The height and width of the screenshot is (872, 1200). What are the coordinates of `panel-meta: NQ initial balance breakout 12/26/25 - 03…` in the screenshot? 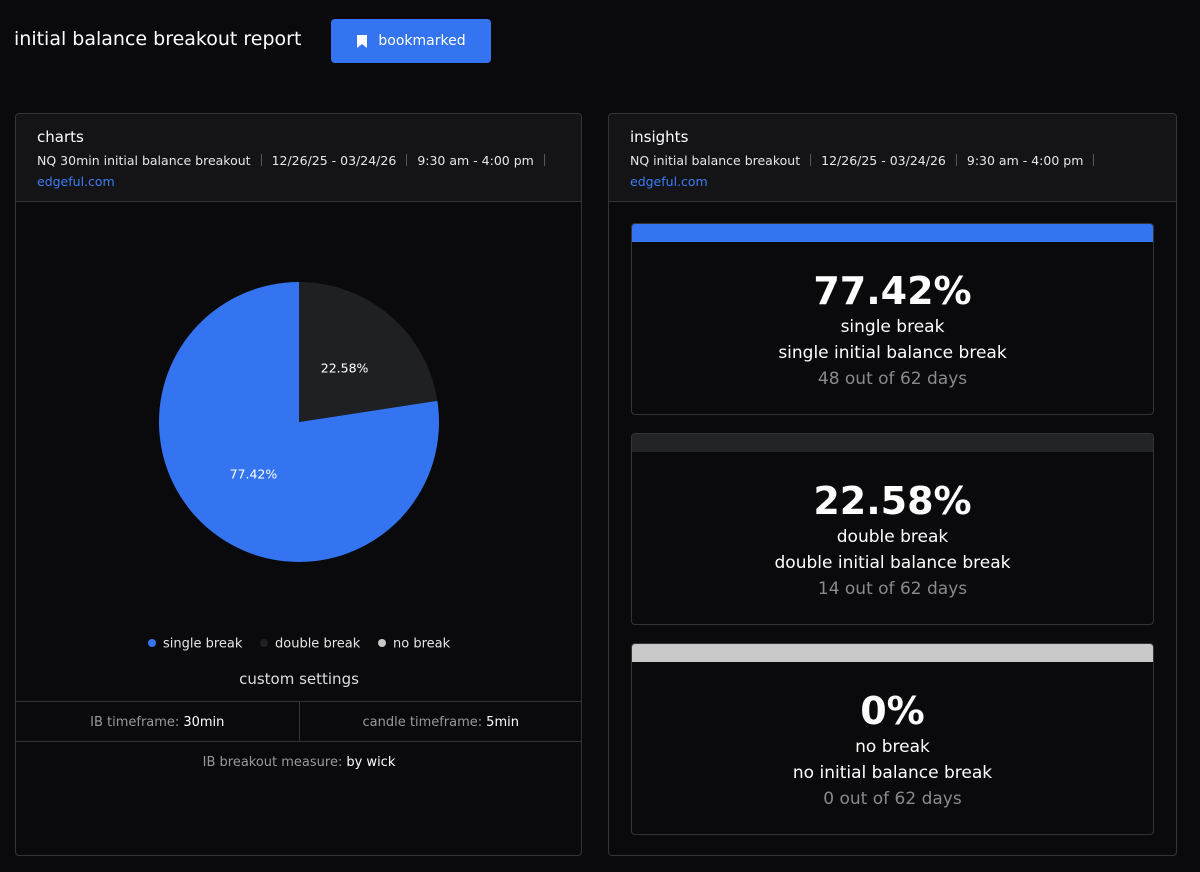 It's located at (893, 171).